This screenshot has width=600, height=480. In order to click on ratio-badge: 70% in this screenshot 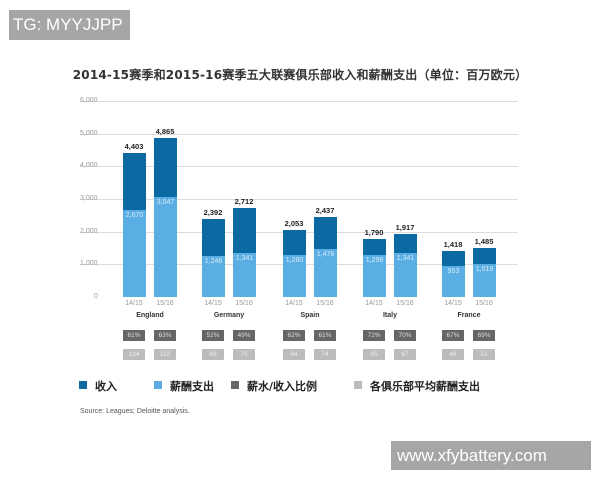, I will do `click(405, 335)`.